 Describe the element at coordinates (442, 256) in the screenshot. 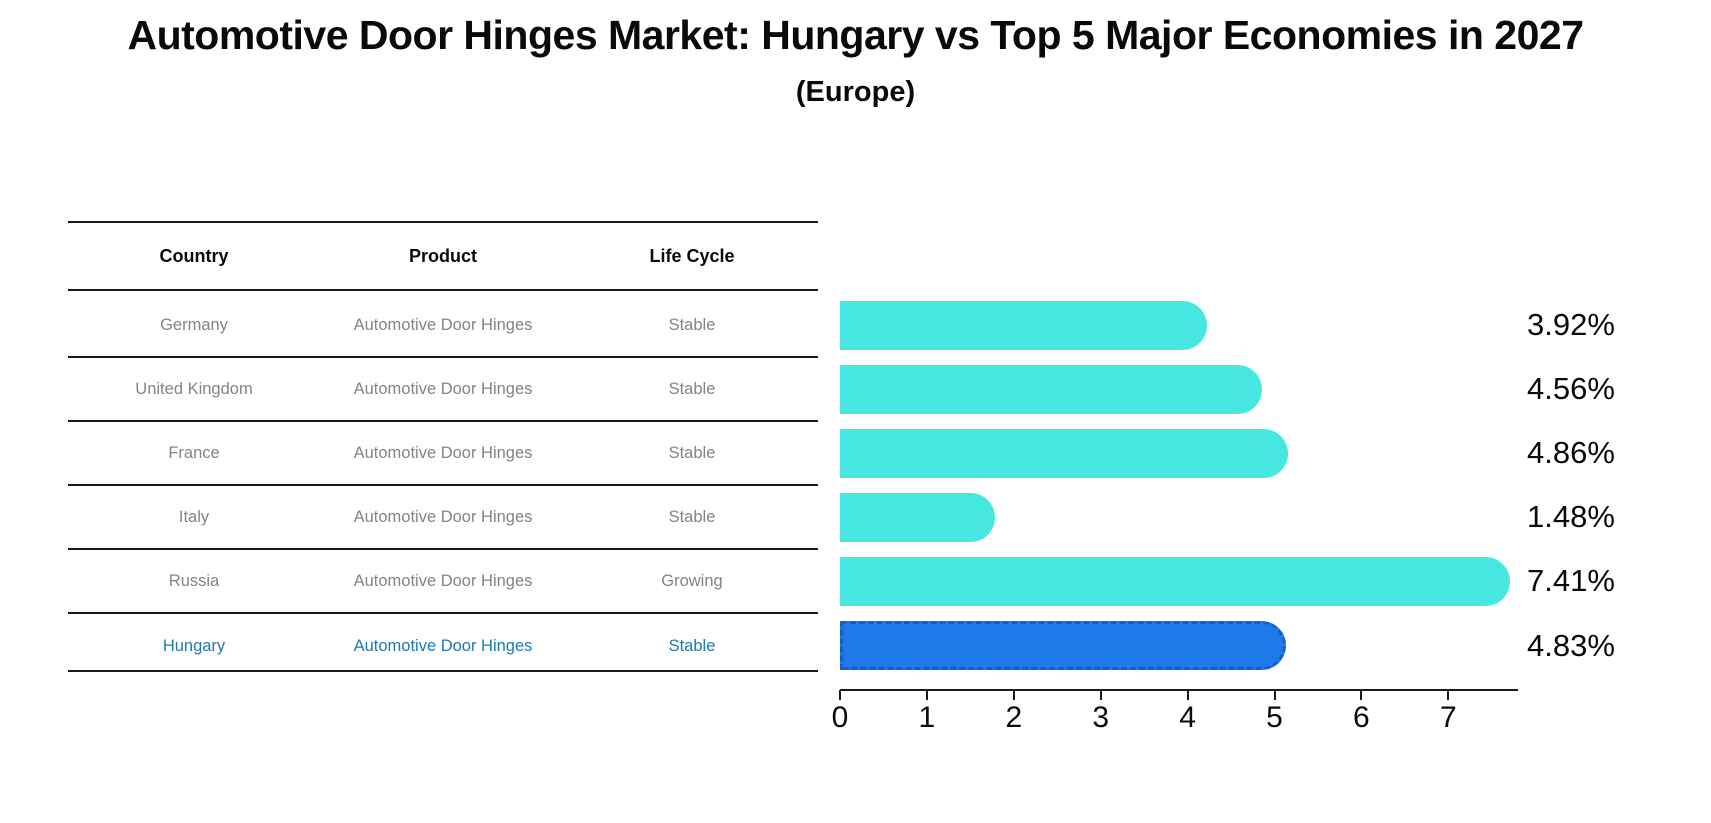

I see `table-header-product: Product` at that location.